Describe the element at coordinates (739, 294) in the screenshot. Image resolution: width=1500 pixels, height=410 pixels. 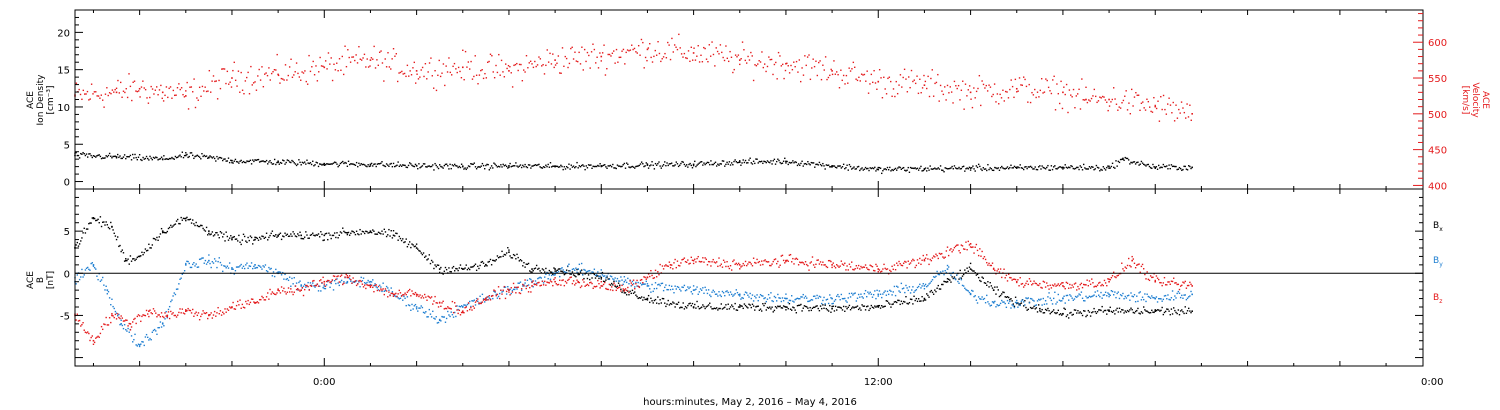
I see `data-point-by` at that location.